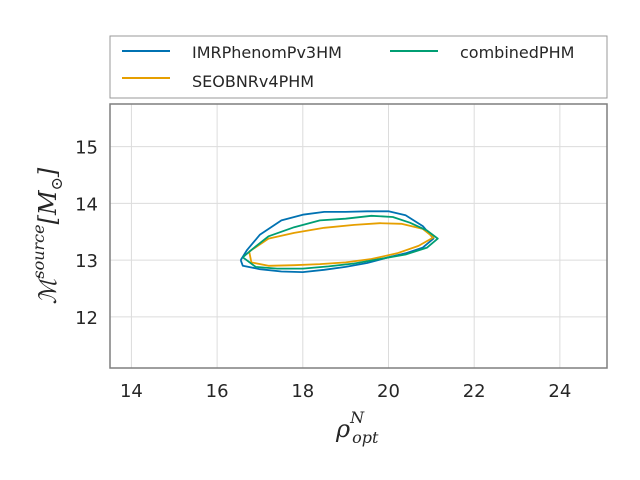  What do you see at coordinates (48, 172) in the screenshot?
I see `y-axis-label-unit-end: ]` at bounding box center [48, 172].